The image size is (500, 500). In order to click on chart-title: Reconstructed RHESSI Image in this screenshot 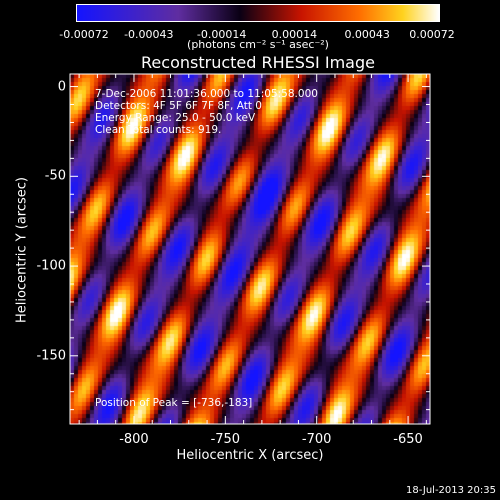, I will do `click(258, 62)`.